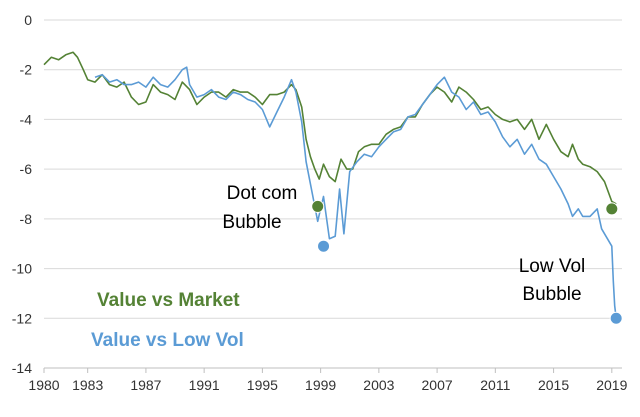 This screenshot has height=417, width=640. What do you see at coordinates (378, 385) in the screenshot?
I see `x-tick-label: 2003` at bounding box center [378, 385].